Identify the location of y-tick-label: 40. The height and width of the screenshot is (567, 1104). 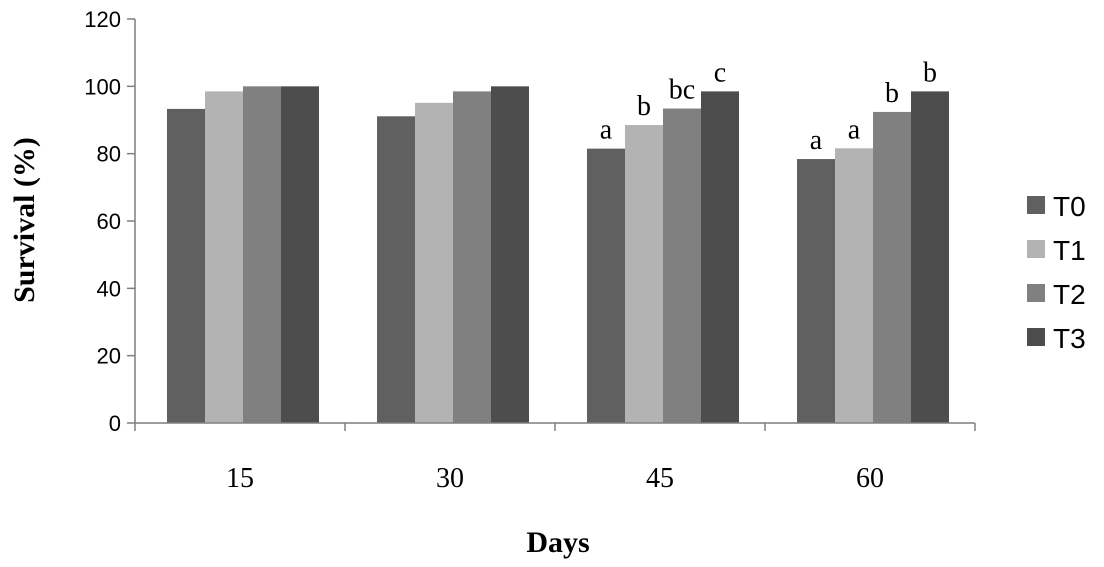
(109, 288).